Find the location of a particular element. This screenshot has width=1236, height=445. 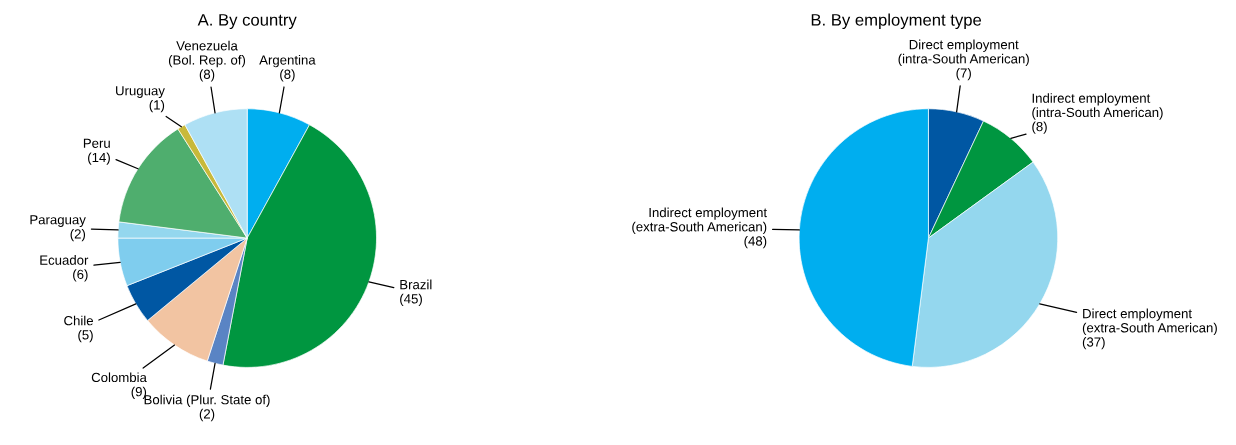

data-label: (1) is located at coordinates (157, 106).